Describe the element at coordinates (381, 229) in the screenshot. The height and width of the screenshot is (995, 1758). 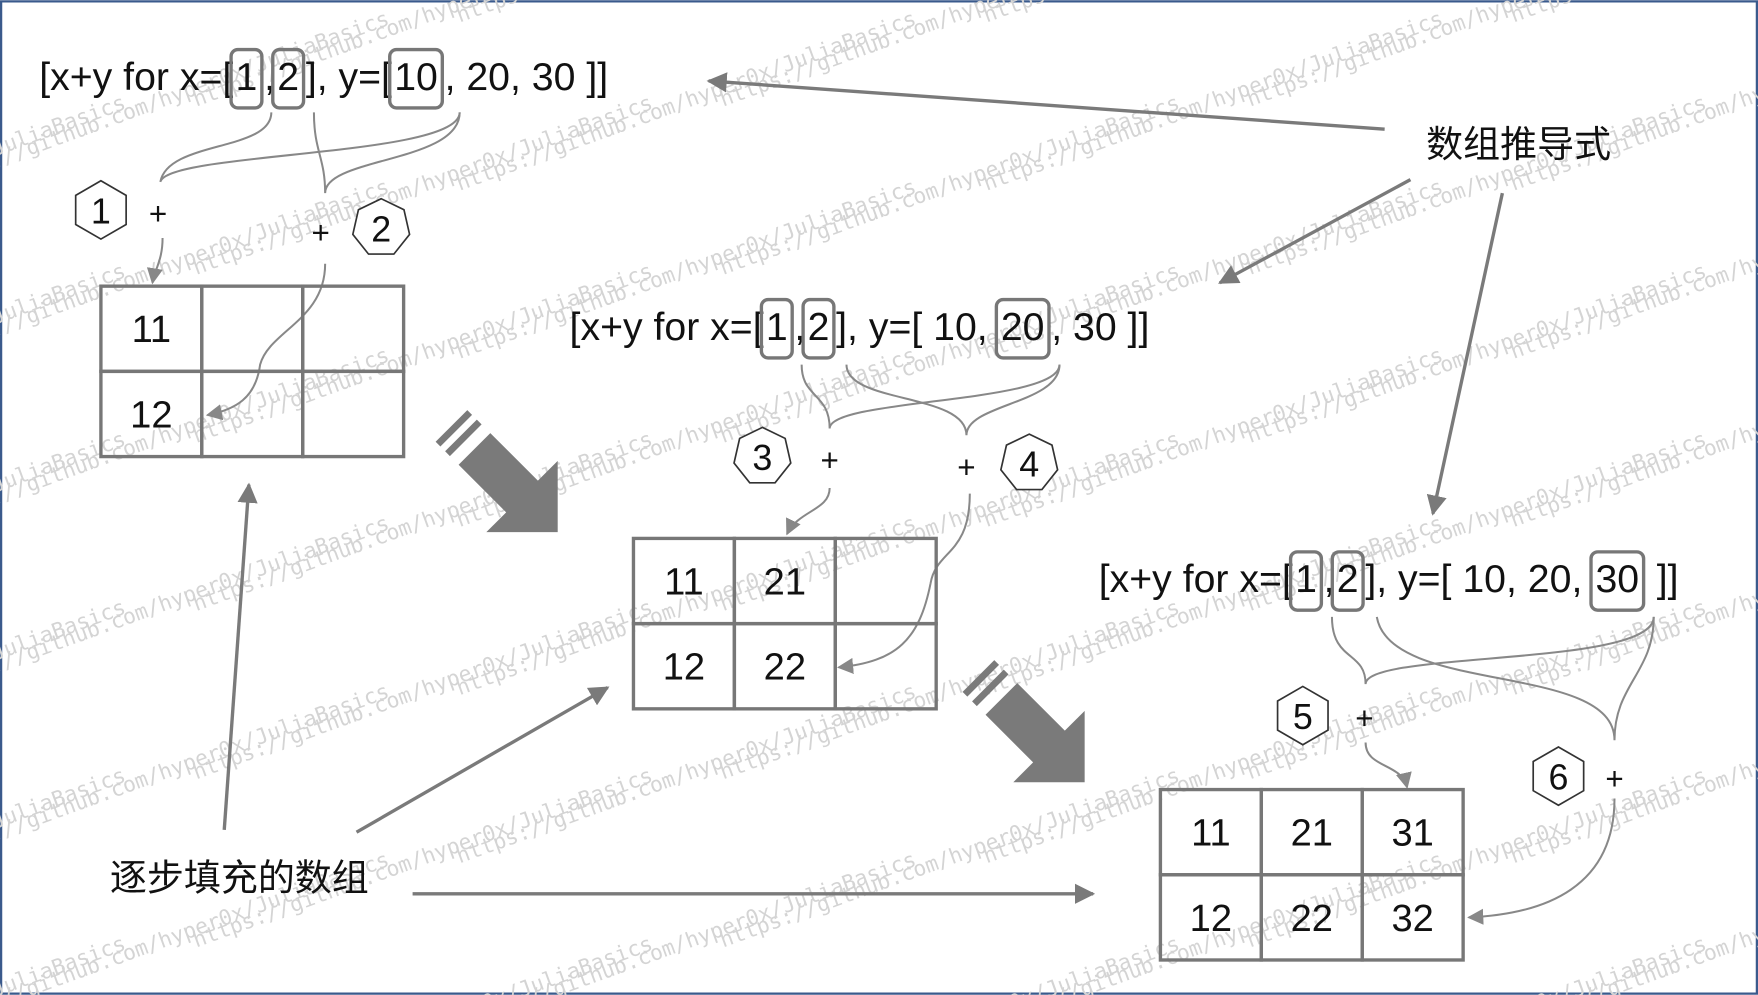
I see `step-number: 2` at that location.